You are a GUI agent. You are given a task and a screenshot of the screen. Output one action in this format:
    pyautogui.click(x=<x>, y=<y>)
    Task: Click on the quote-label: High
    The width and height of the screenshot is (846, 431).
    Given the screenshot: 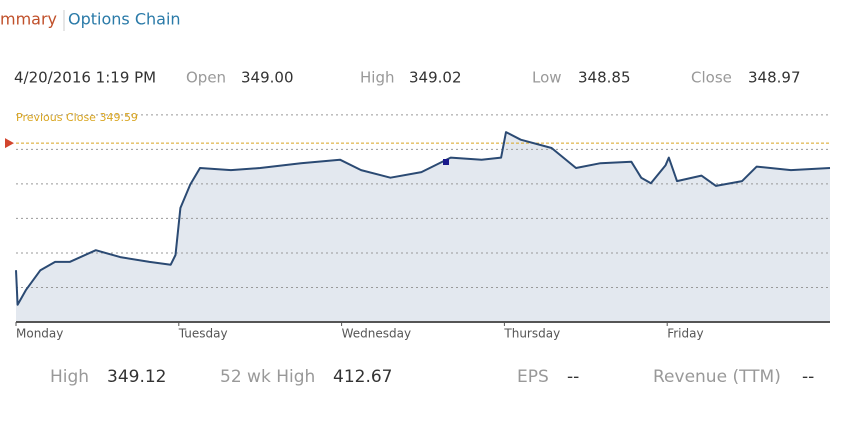 What is the action you would take?
    pyautogui.click(x=377, y=78)
    